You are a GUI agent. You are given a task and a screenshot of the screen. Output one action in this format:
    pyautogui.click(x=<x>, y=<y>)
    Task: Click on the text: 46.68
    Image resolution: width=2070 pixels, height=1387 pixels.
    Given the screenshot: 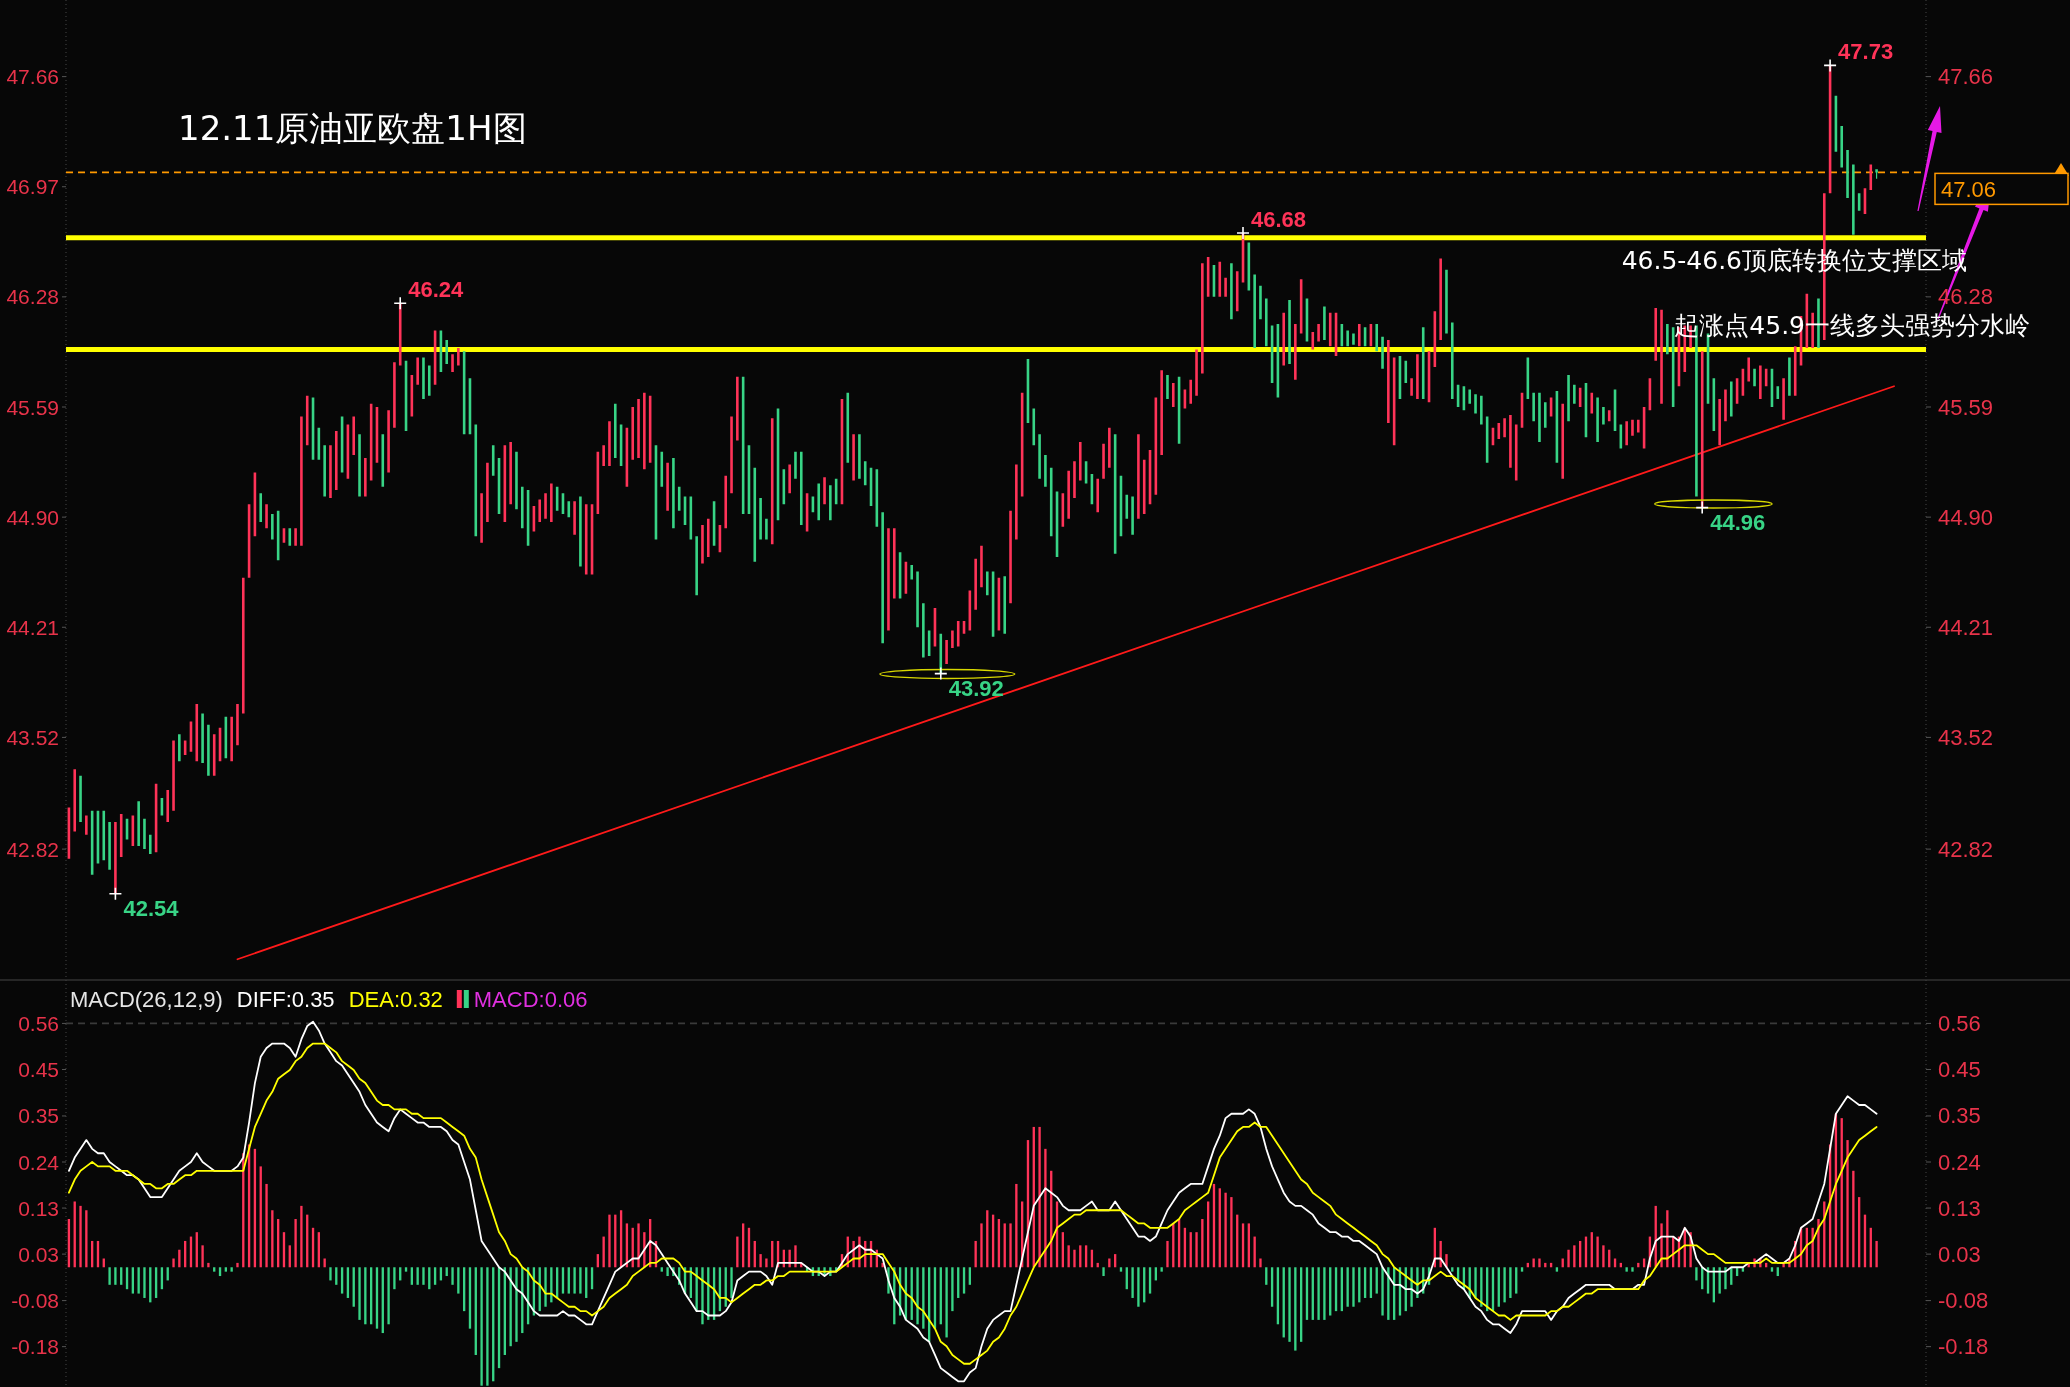 What is the action you would take?
    pyautogui.click(x=1279, y=219)
    